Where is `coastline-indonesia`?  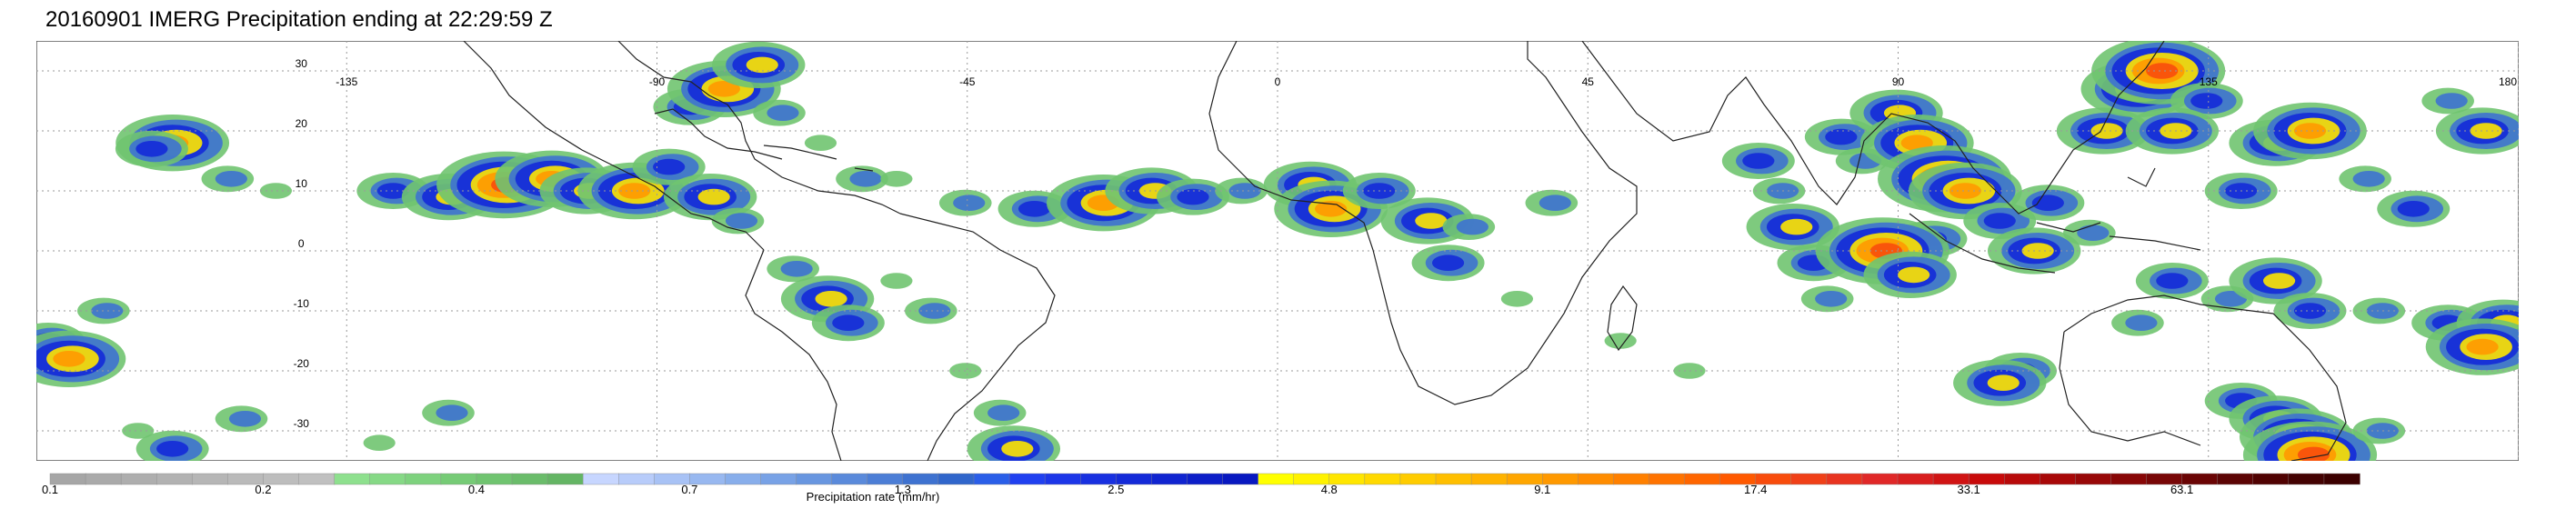 coastline-indonesia is located at coordinates (2055, 220).